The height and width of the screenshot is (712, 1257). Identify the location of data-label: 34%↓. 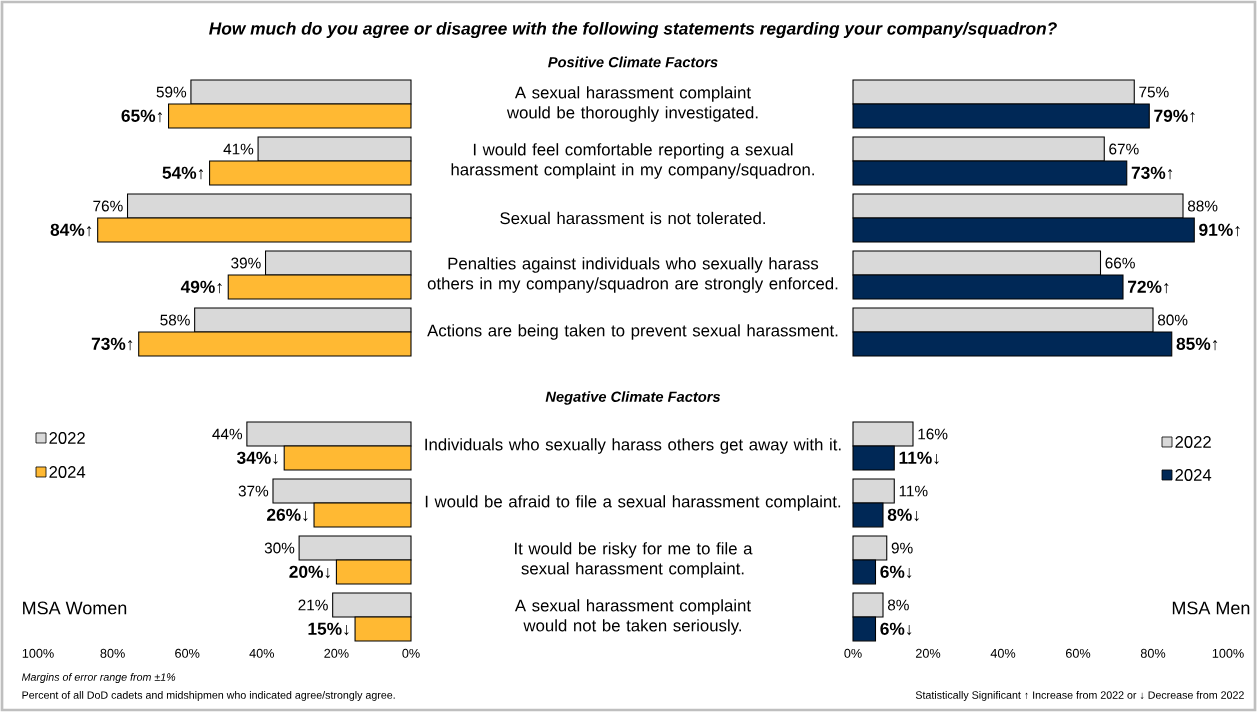
(257, 458).